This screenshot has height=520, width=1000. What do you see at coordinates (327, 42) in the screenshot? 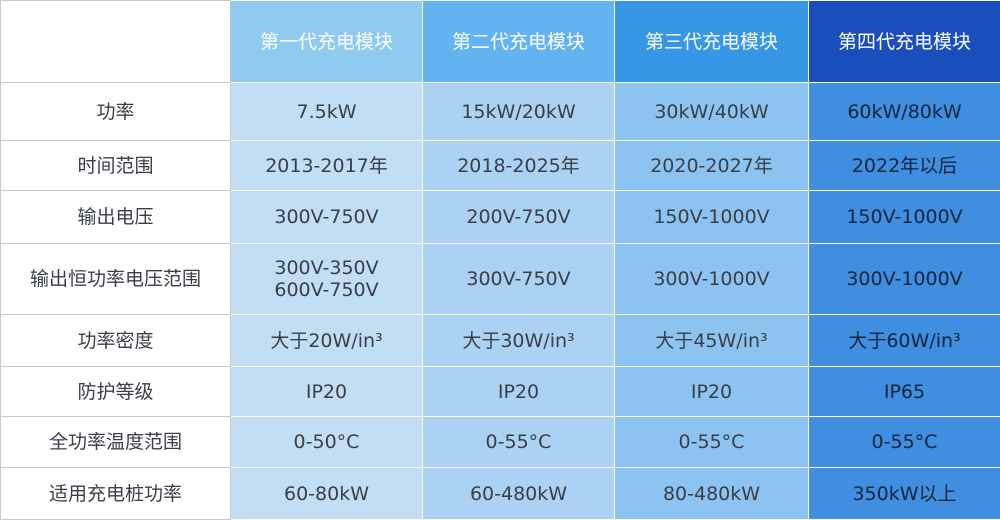
I see `column-header: 第一代充电模块` at bounding box center [327, 42].